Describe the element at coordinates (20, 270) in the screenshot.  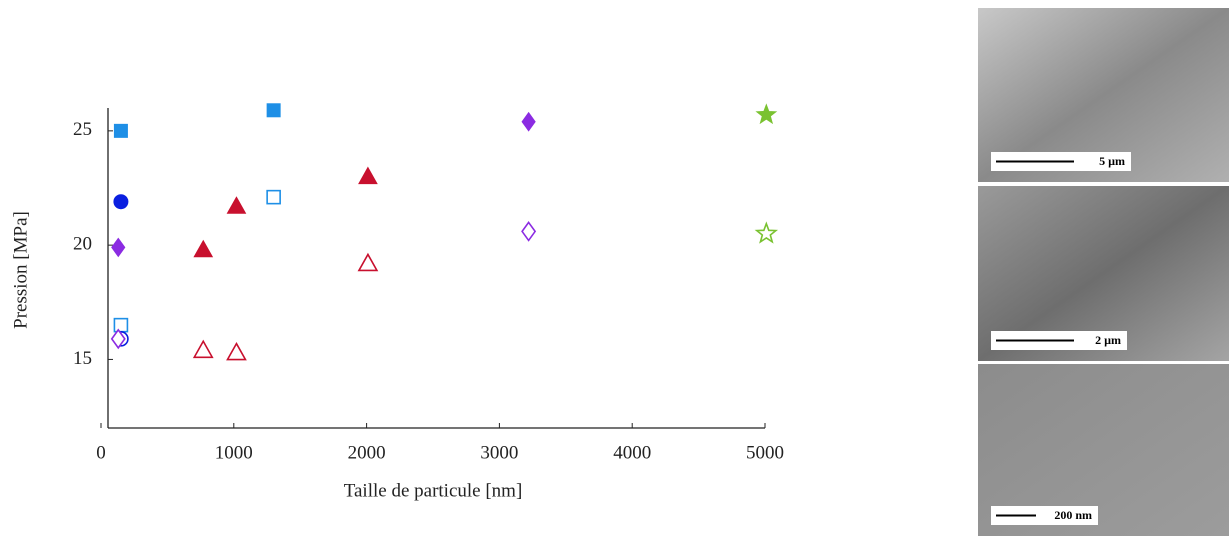
I see `y-axis-label: Pression [MPa]` at that location.